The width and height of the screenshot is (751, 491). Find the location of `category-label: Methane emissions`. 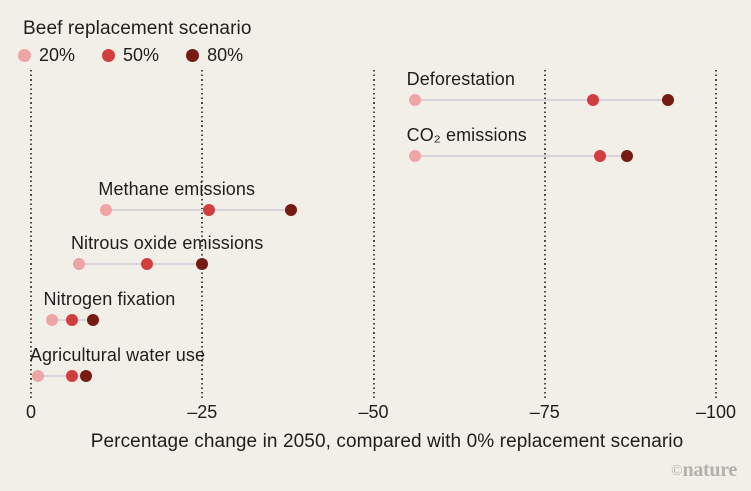

category-label: Methane emissions is located at coordinates (177, 189).